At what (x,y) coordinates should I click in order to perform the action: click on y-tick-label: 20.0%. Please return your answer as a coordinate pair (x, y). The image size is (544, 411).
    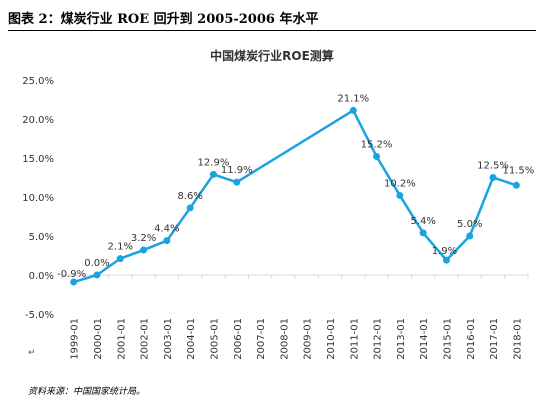
    Looking at the image, I should click on (38, 120).